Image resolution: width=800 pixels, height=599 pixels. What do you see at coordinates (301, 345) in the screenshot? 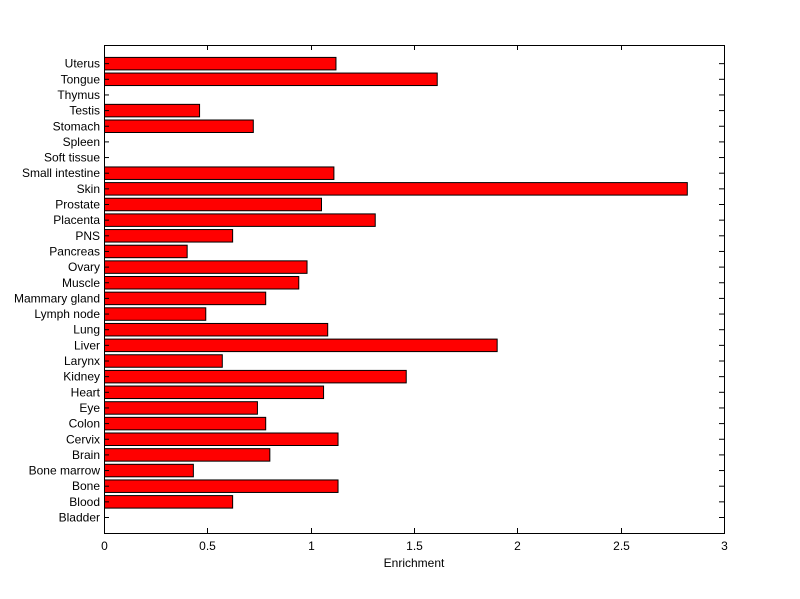
I see `bar-liver` at bounding box center [301, 345].